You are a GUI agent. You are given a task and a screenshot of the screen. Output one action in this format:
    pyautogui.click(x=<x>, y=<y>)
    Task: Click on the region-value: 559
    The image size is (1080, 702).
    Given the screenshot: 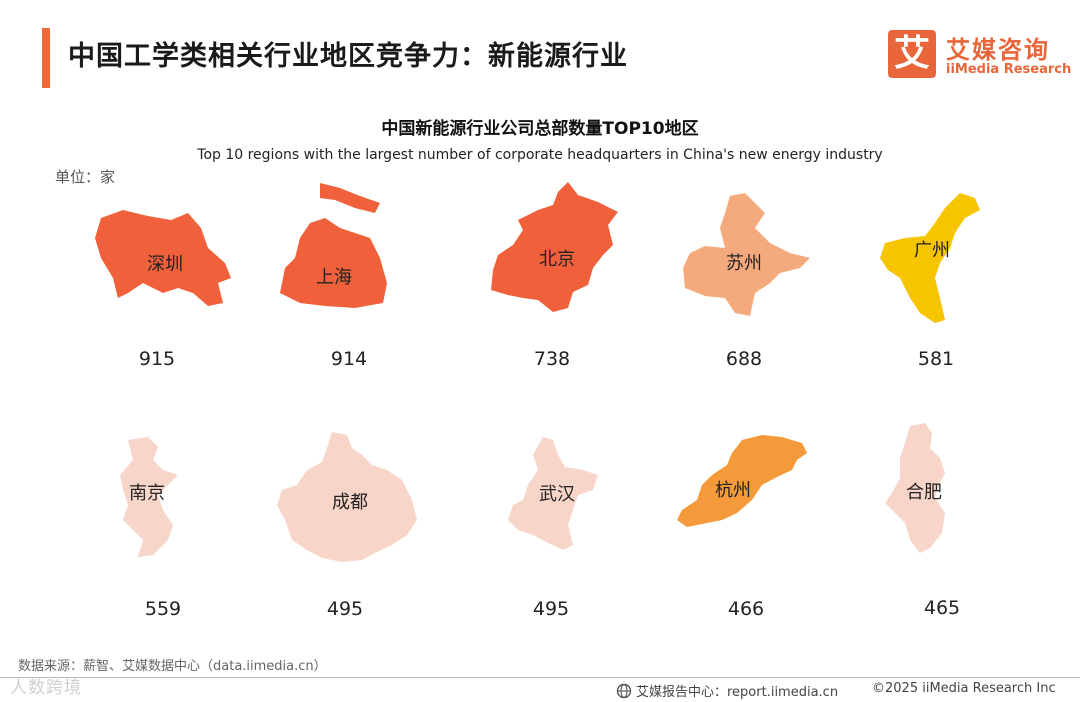 What is the action you would take?
    pyautogui.click(x=163, y=609)
    